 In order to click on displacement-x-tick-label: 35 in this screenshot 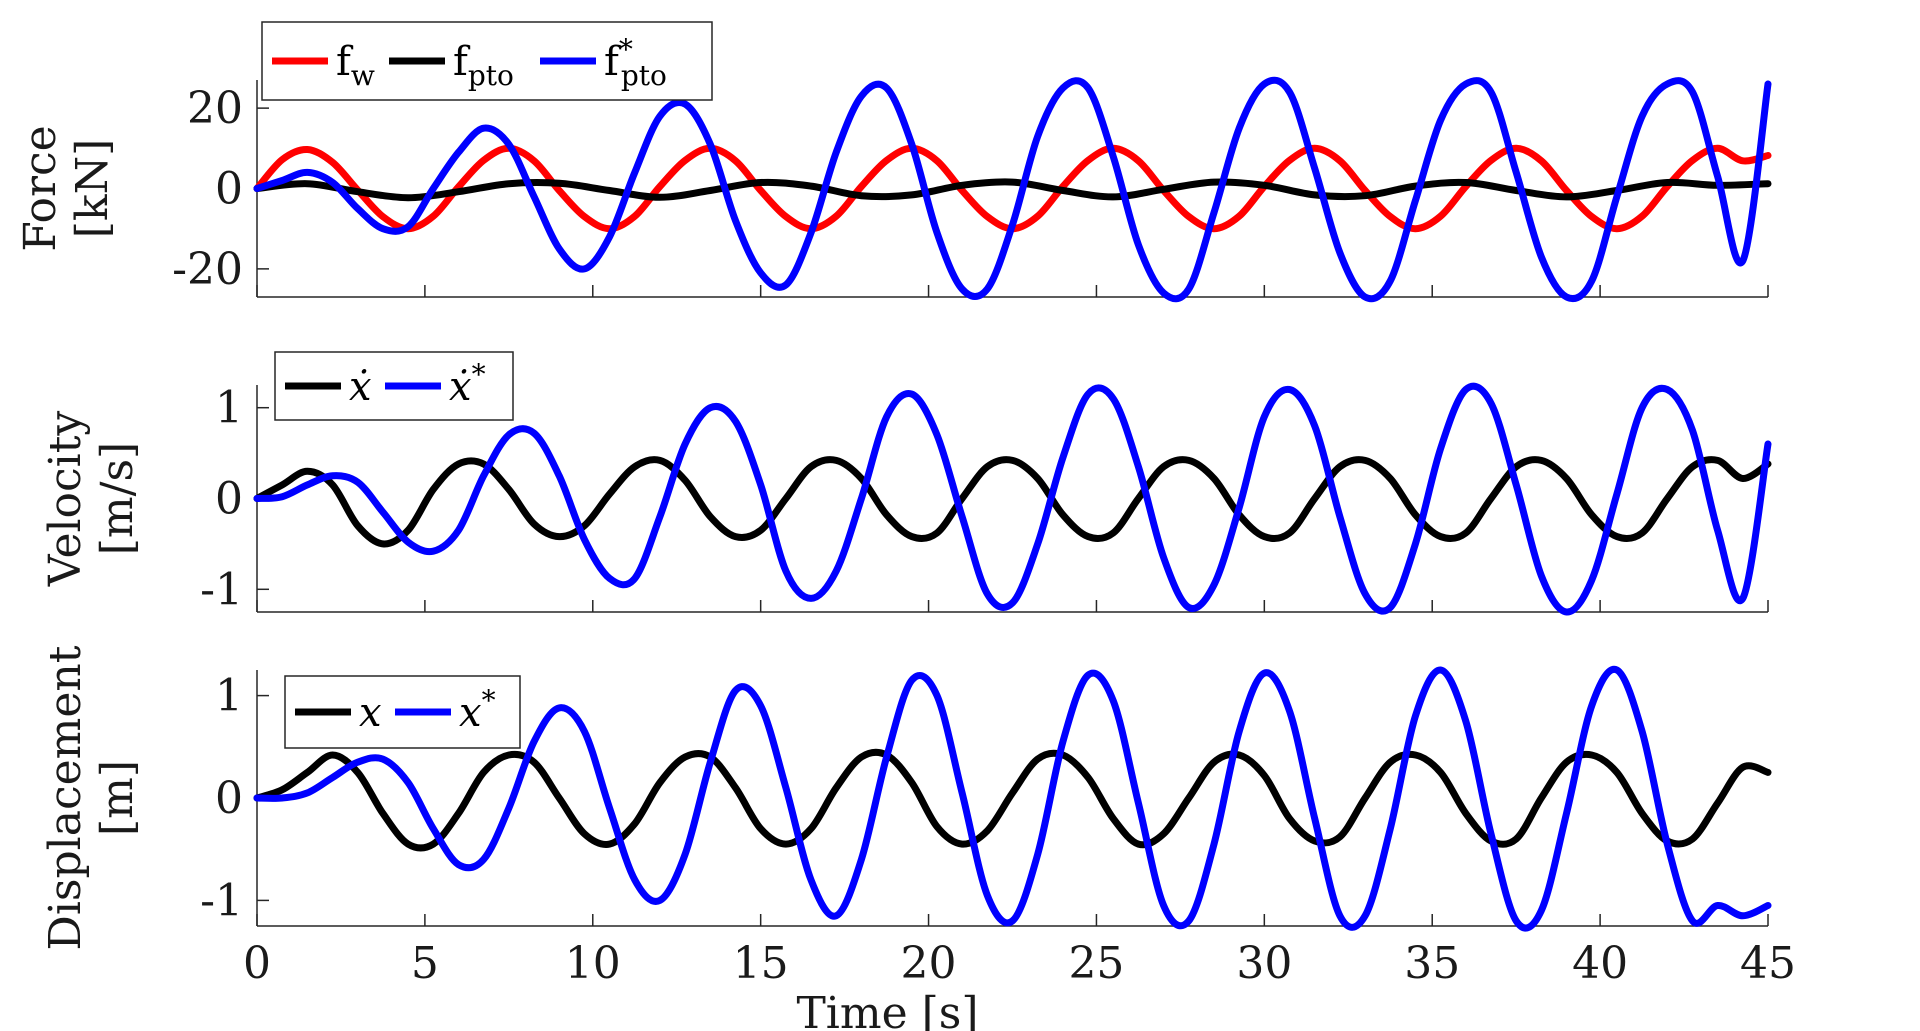, I will do `click(1432, 963)`.